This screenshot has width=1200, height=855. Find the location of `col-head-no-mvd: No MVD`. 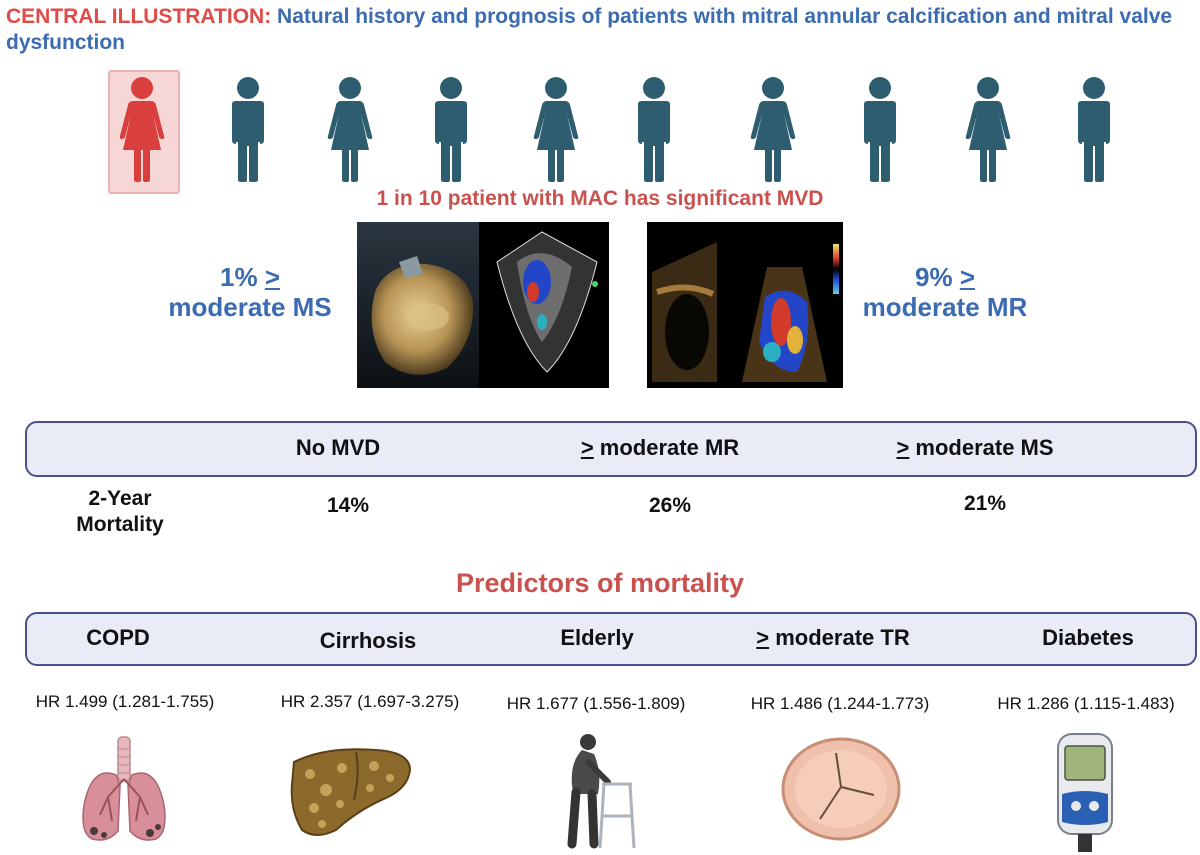

col-head-no-mvd: No MVD is located at coordinates (338, 448).